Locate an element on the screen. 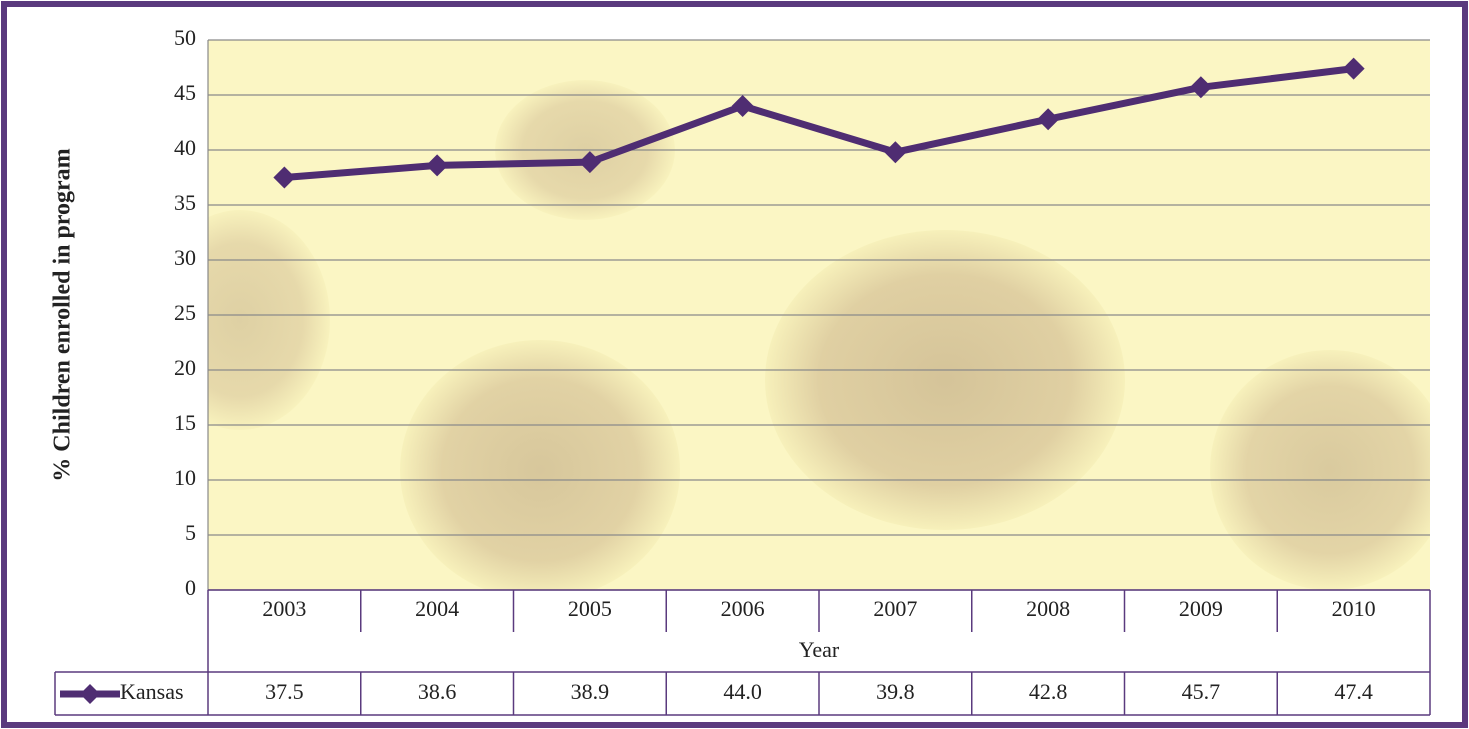 The width and height of the screenshot is (1469, 729). x-tick-label: 2003 is located at coordinates (284, 608).